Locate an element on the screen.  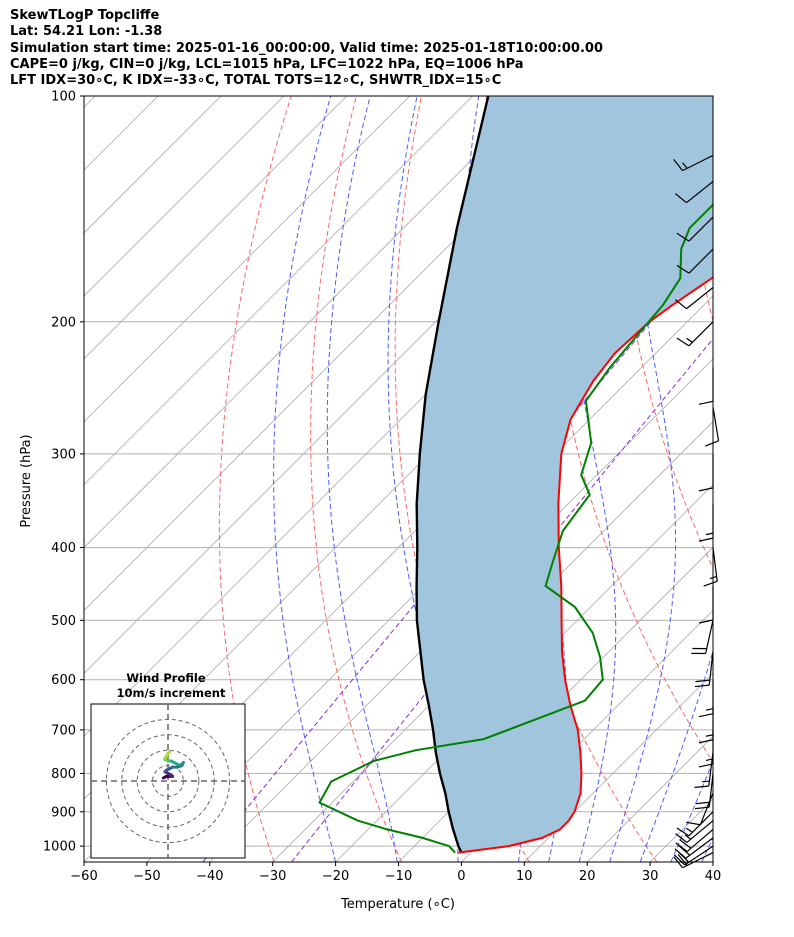
y-tick-label: 600 is located at coordinates (63, 680).